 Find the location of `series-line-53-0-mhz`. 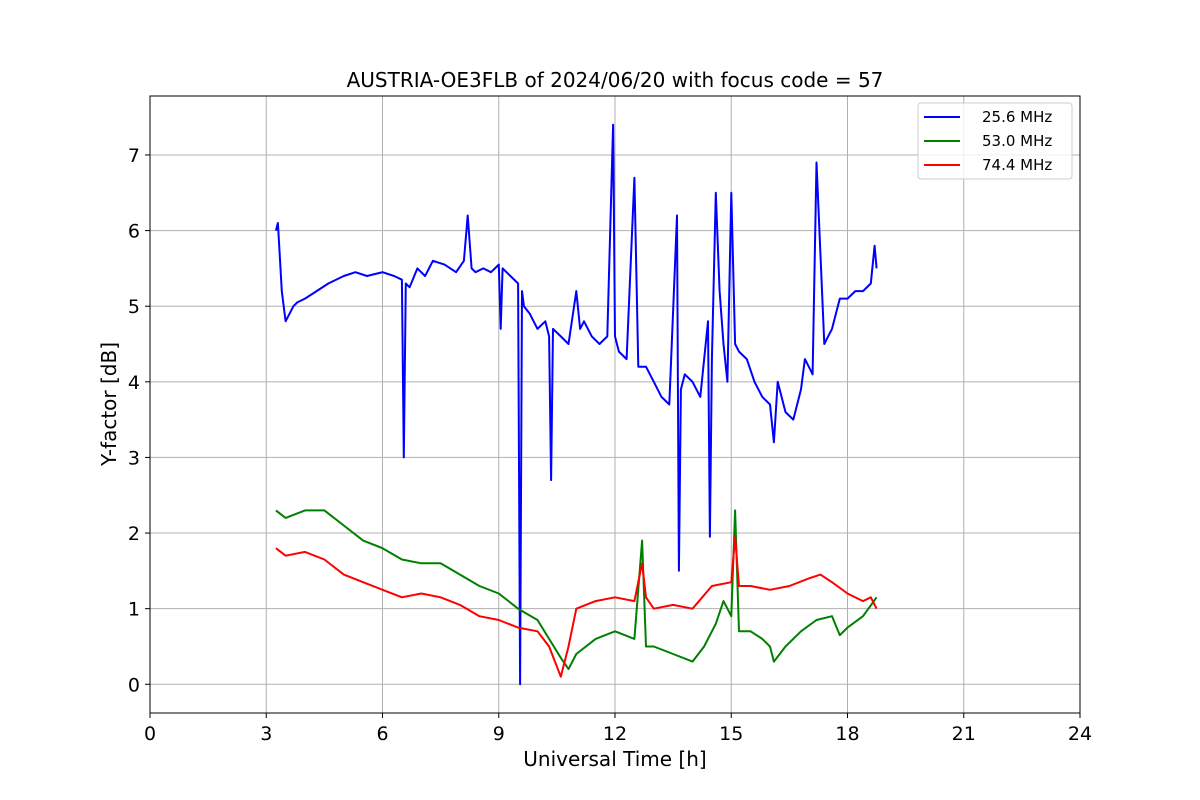

series-line-53-0-mhz is located at coordinates (576, 590).